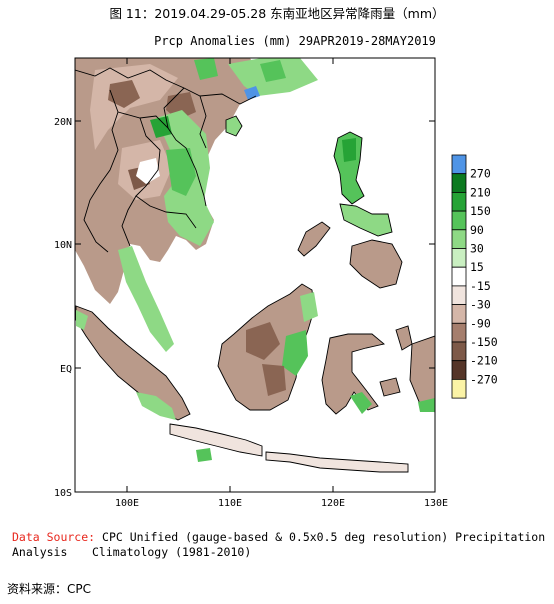 The image size is (554, 604). Describe the element at coordinates (337, 462) in the screenshot. I see `lesser-sunda-islands` at that location.